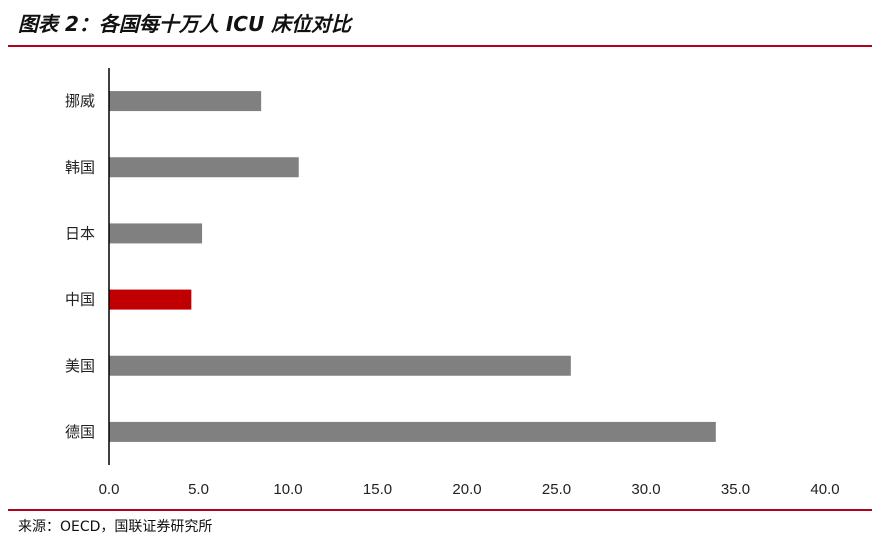 Image resolution: width=880 pixels, height=540 pixels. I want to click on footer-rule, so click(440, 510).